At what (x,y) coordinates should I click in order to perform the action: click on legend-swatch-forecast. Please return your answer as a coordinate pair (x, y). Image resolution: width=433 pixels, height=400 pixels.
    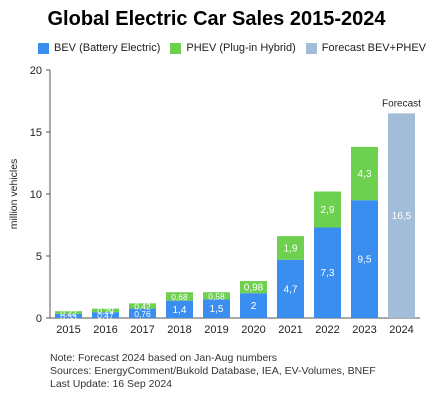
    Looking at the image, I should click on (311, 48).